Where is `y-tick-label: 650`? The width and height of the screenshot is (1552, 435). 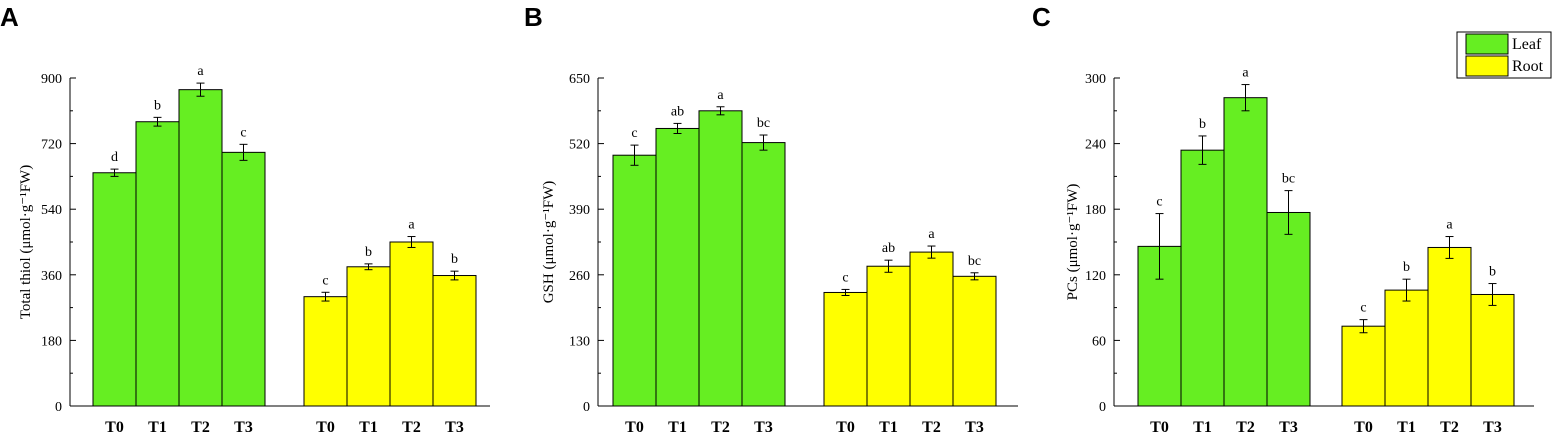
y-tick-label: 650 is located at coordinates (579, 79).